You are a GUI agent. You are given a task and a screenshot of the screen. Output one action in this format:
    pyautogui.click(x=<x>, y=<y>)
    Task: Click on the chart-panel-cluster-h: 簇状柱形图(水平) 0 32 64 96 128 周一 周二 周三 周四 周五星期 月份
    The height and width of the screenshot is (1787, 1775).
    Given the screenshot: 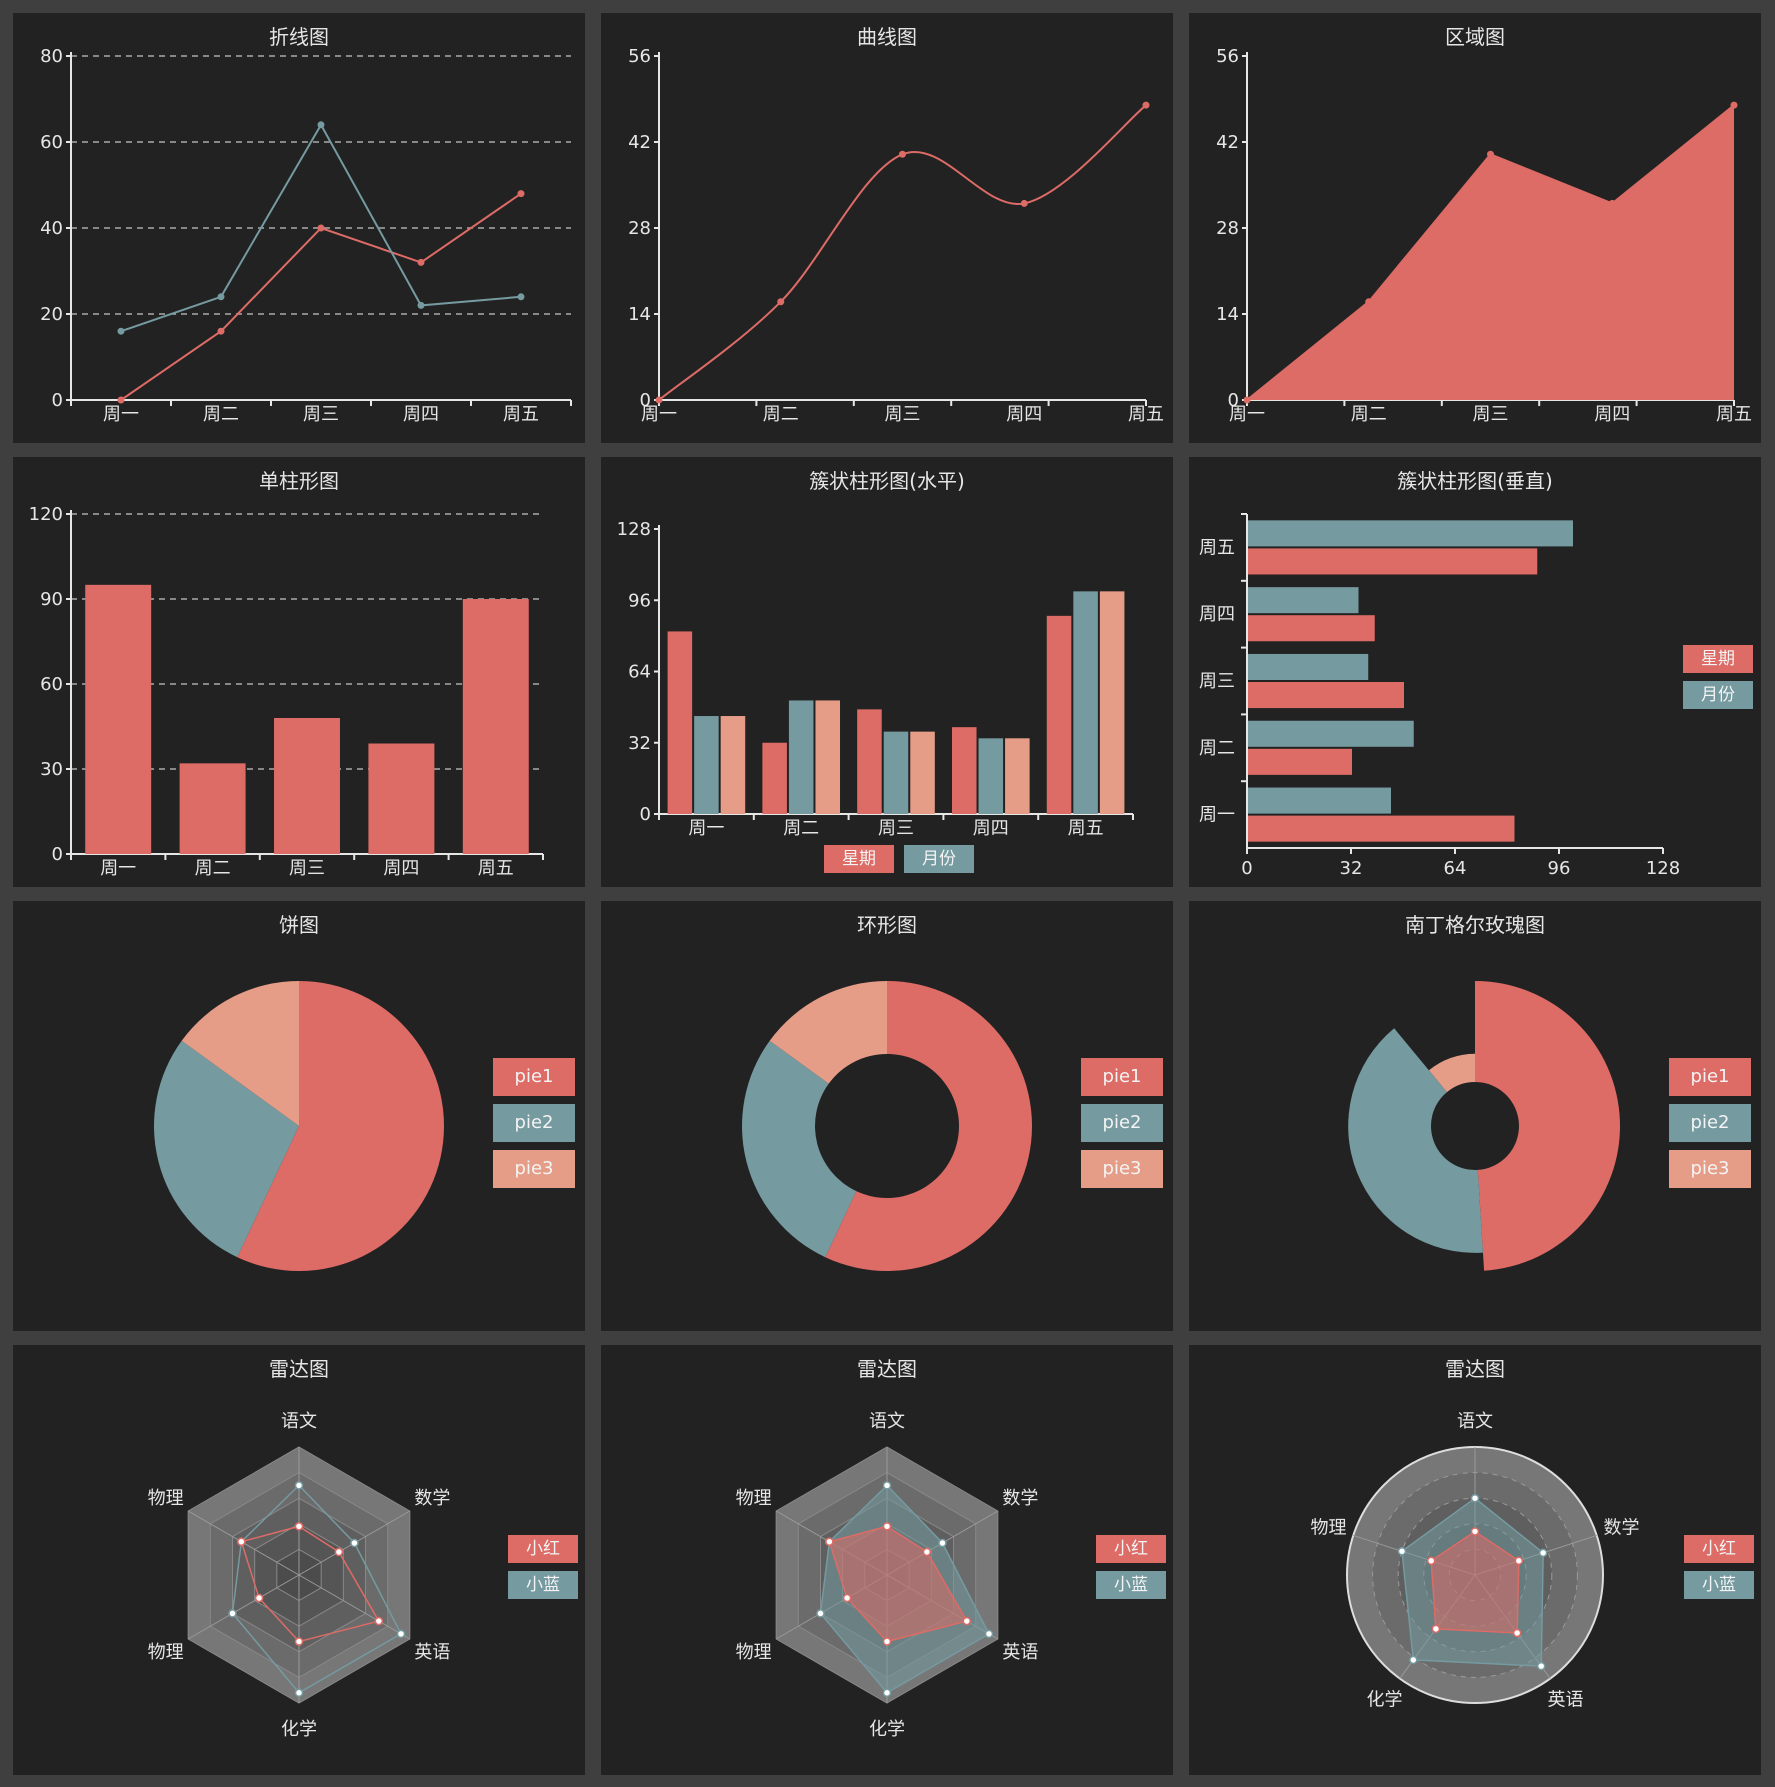 What is the action you would take?
    pyautogui.click(x=887, y=672)
    